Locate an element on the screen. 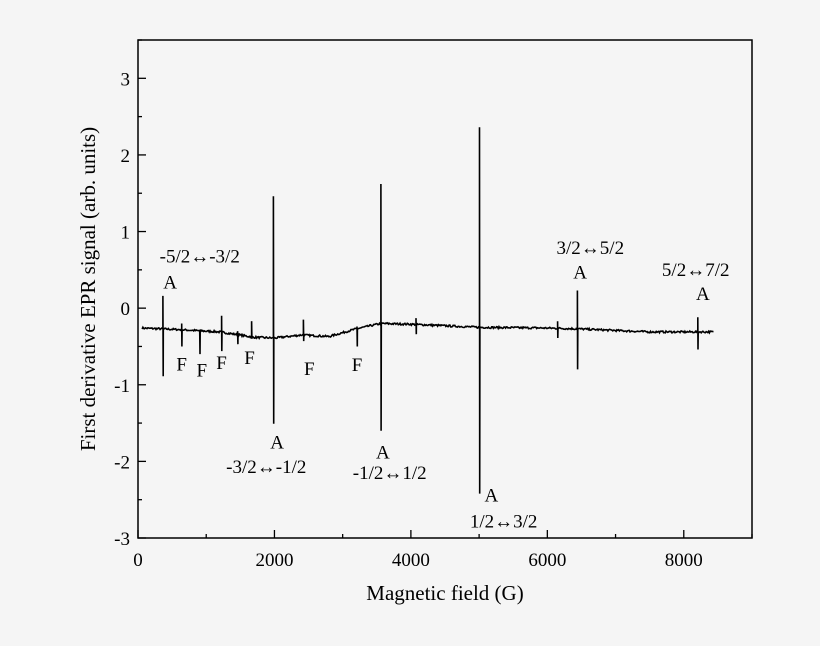 The height and width of the screenshot is (646, 820). transition-label: 3/2↔5/2 is located at coordinates (591, 248).